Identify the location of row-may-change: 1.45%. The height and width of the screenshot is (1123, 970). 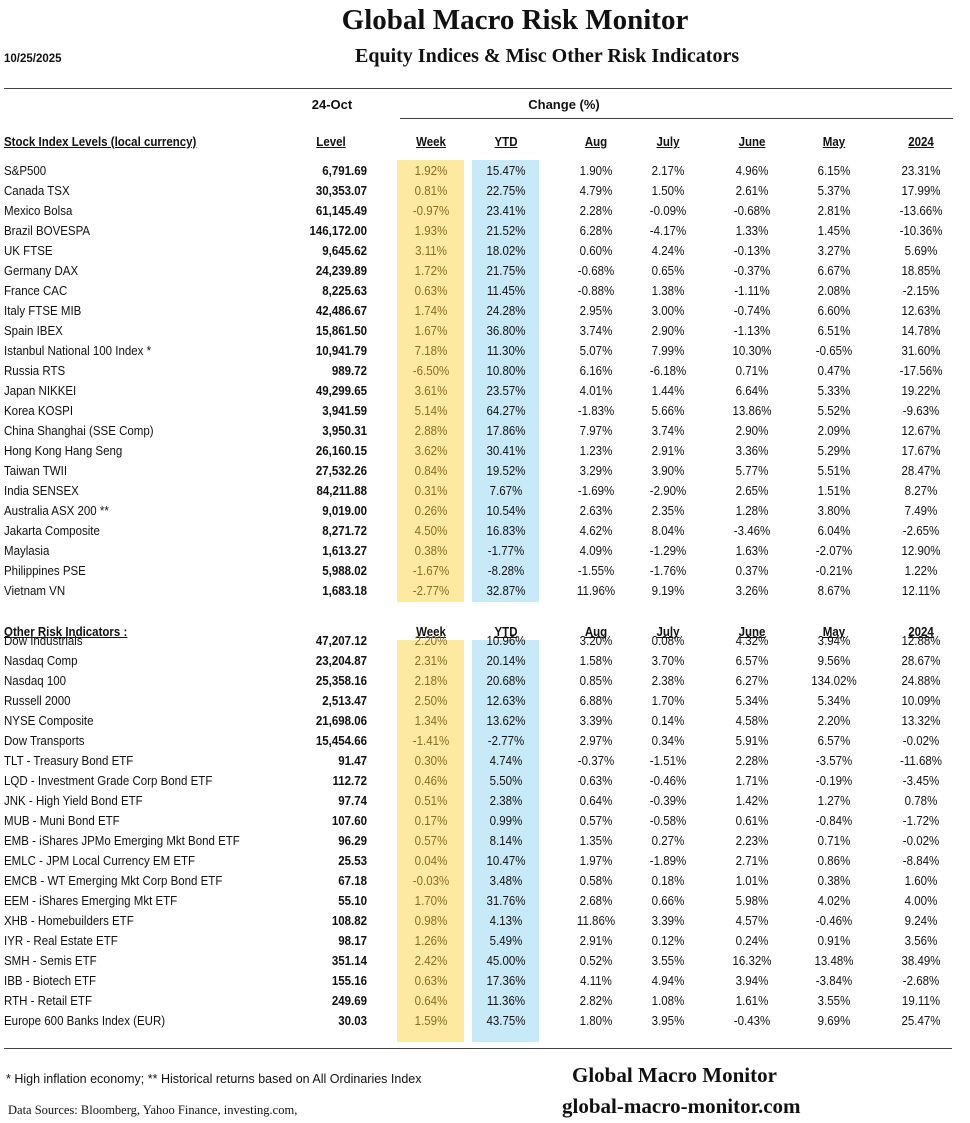
(834, 231).